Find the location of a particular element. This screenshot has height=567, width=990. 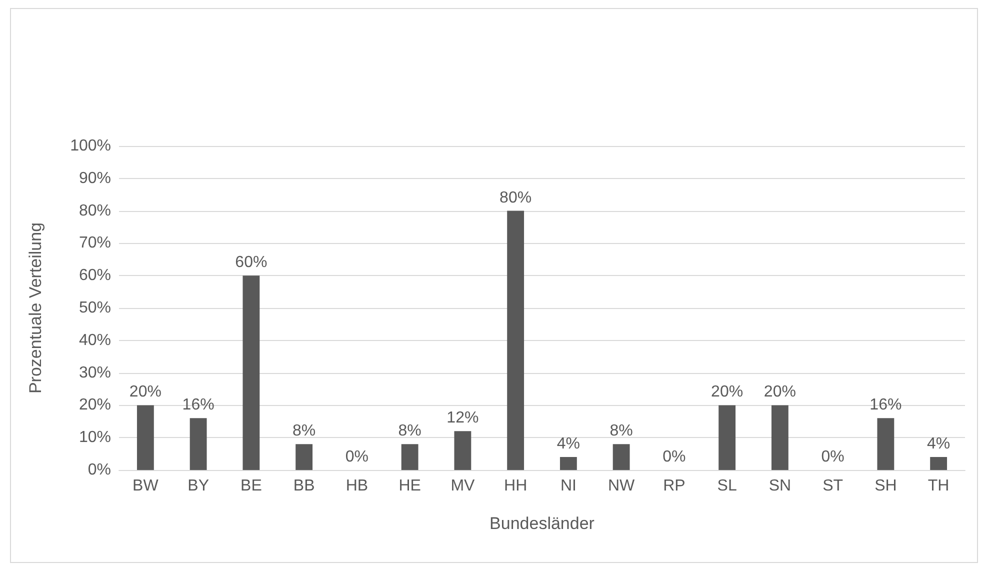

y-tick-label: 50% is located at coordinates (94, 308).